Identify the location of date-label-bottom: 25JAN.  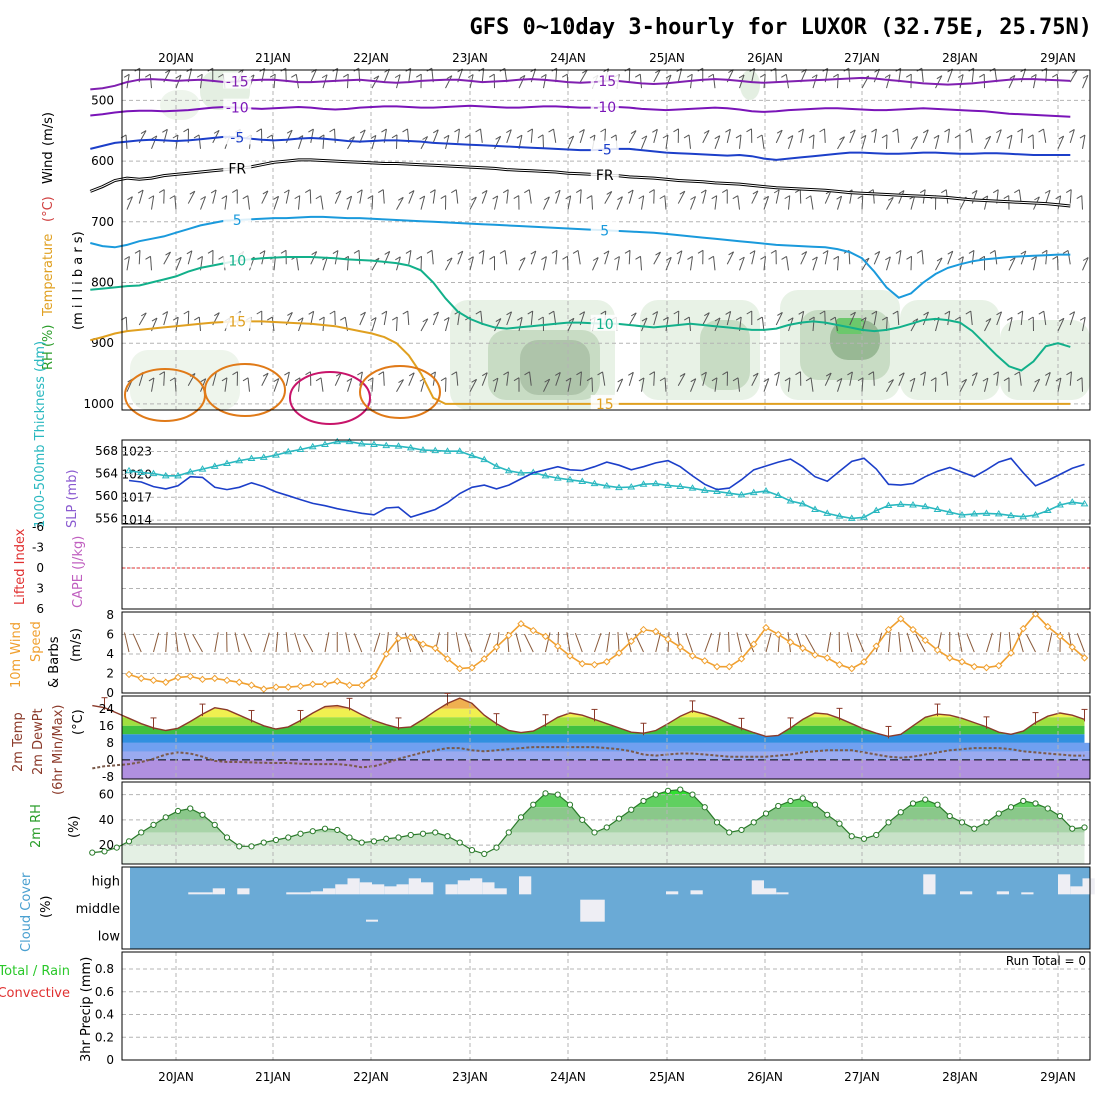
(667, 1077).